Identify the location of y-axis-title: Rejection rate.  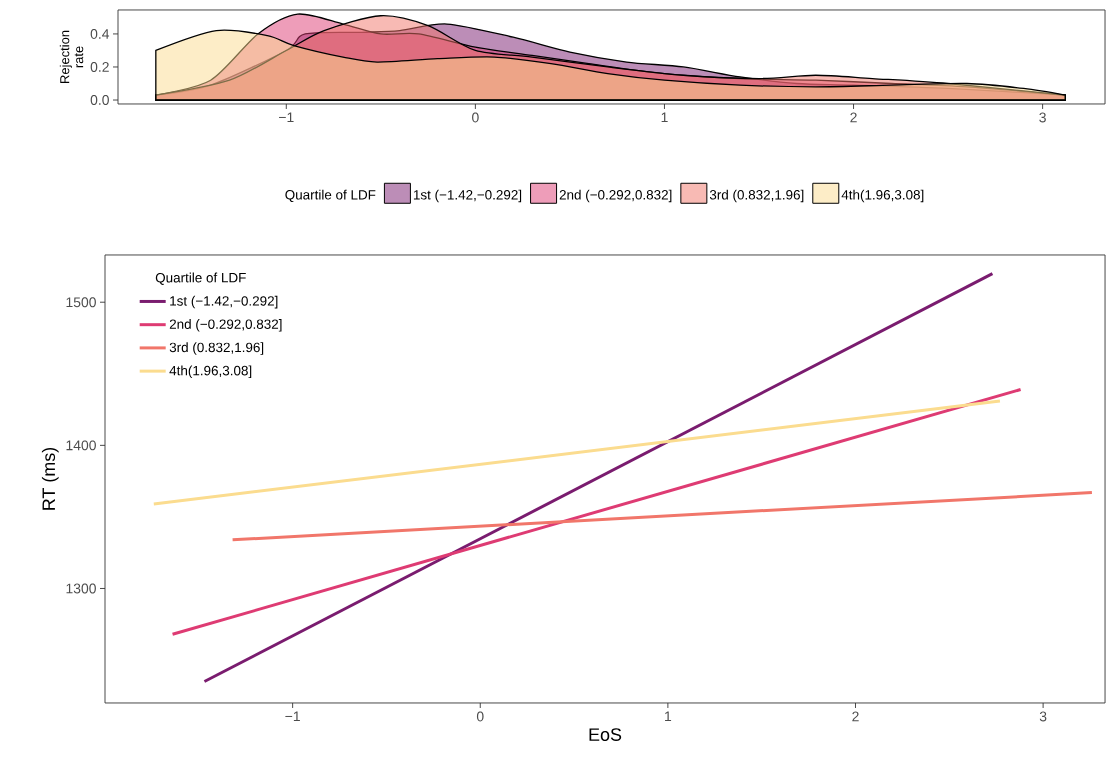
(71, 56).